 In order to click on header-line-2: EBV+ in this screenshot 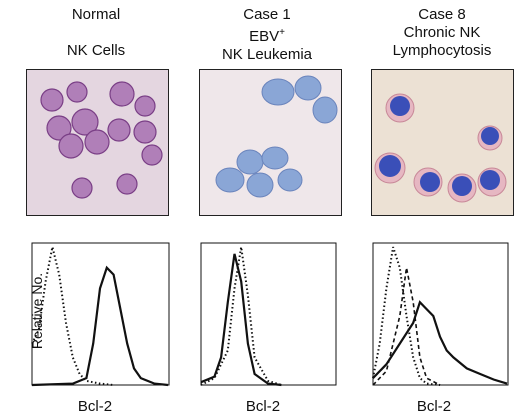, I will do `click(267, 36)`.